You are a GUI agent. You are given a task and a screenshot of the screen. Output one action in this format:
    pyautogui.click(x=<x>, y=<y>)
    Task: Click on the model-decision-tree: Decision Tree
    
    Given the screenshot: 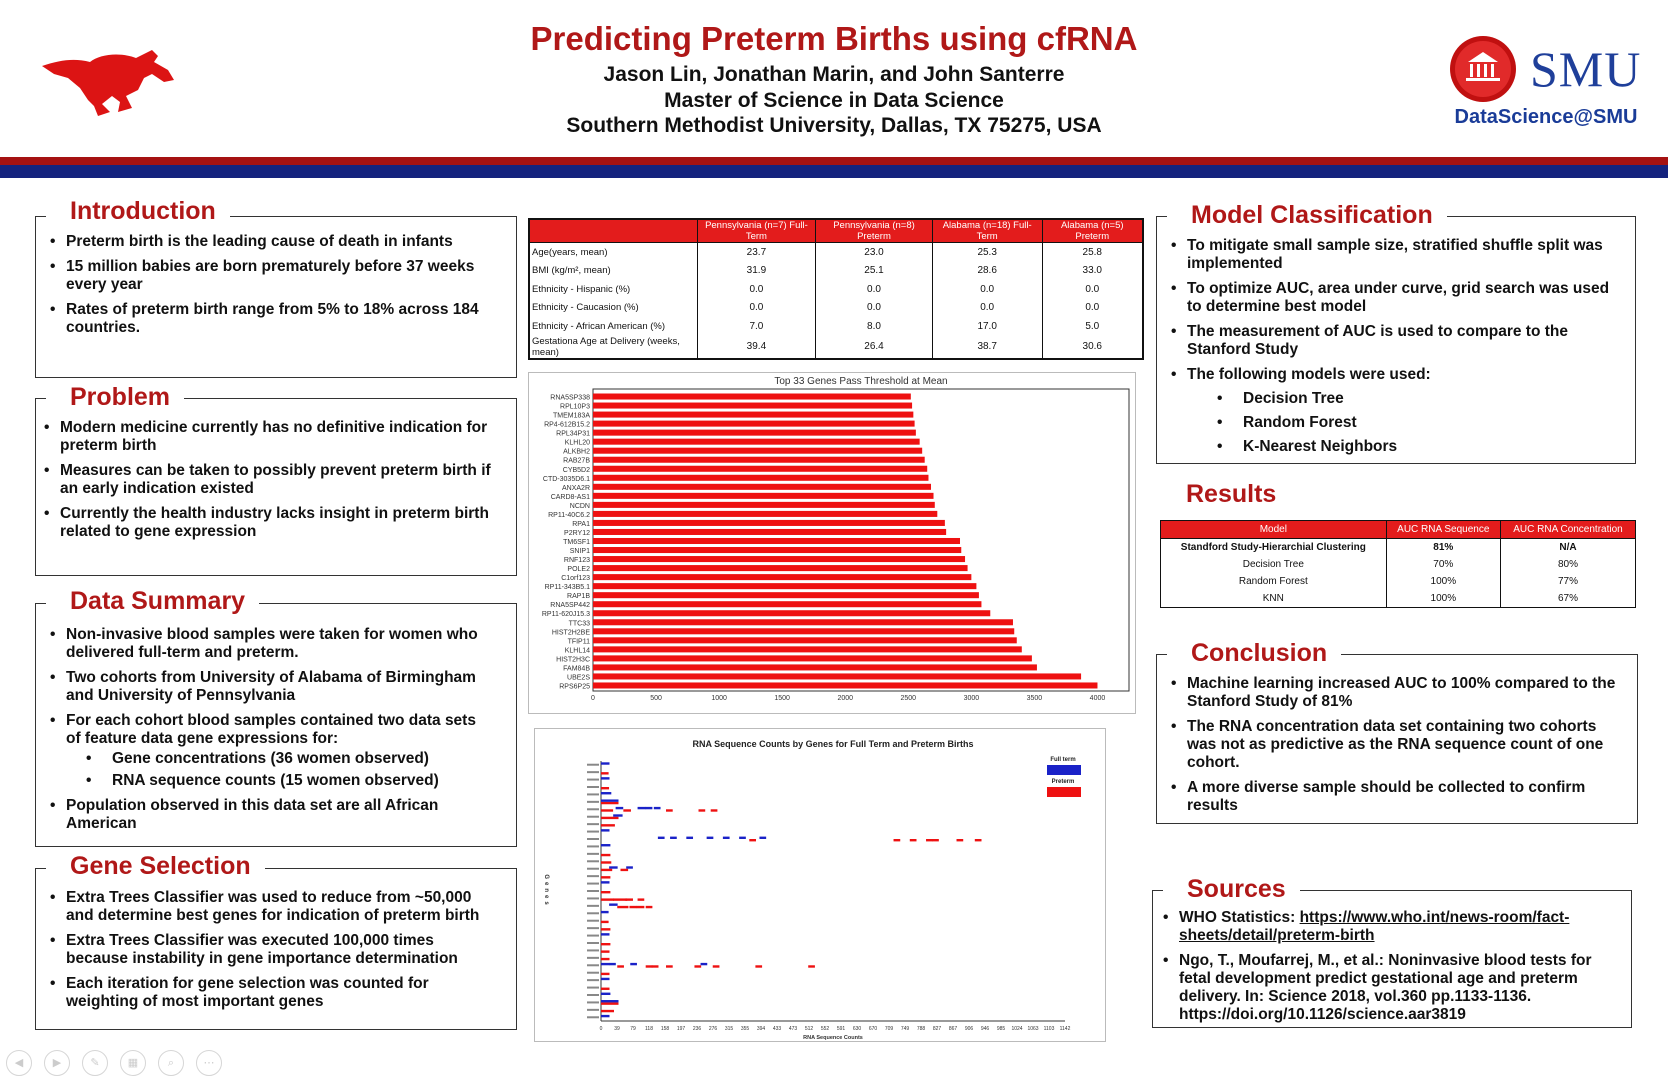 What is the action you would take?
    pyautogui.click(x=1414, y=399)
    